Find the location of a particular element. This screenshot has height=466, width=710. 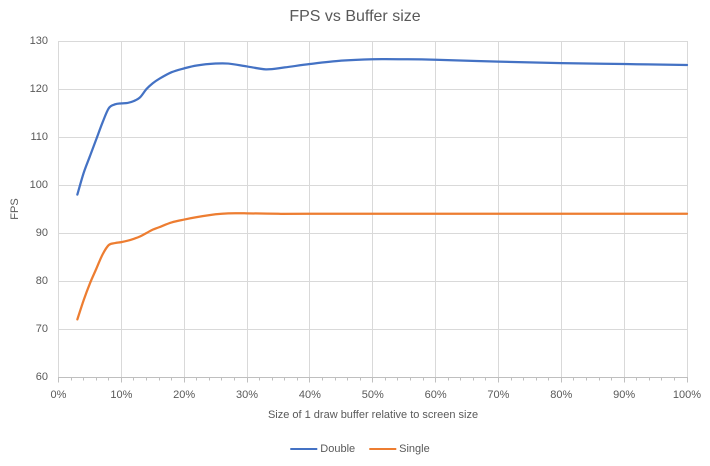

y-tick-label: 60 is located at coordinates (41, 377).